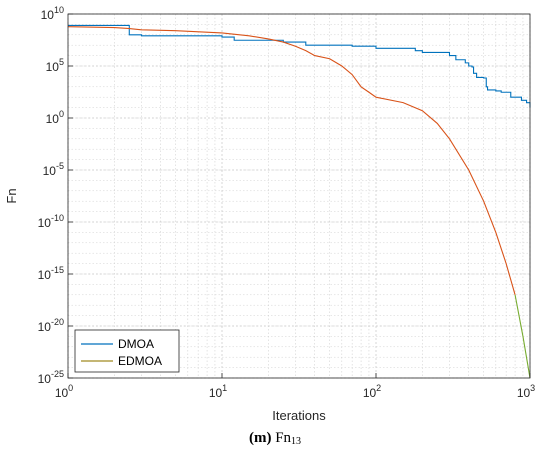 This screenshot has width=550, height=456. I want to click on legend: DMOA EDMOA, so click(127, 351).